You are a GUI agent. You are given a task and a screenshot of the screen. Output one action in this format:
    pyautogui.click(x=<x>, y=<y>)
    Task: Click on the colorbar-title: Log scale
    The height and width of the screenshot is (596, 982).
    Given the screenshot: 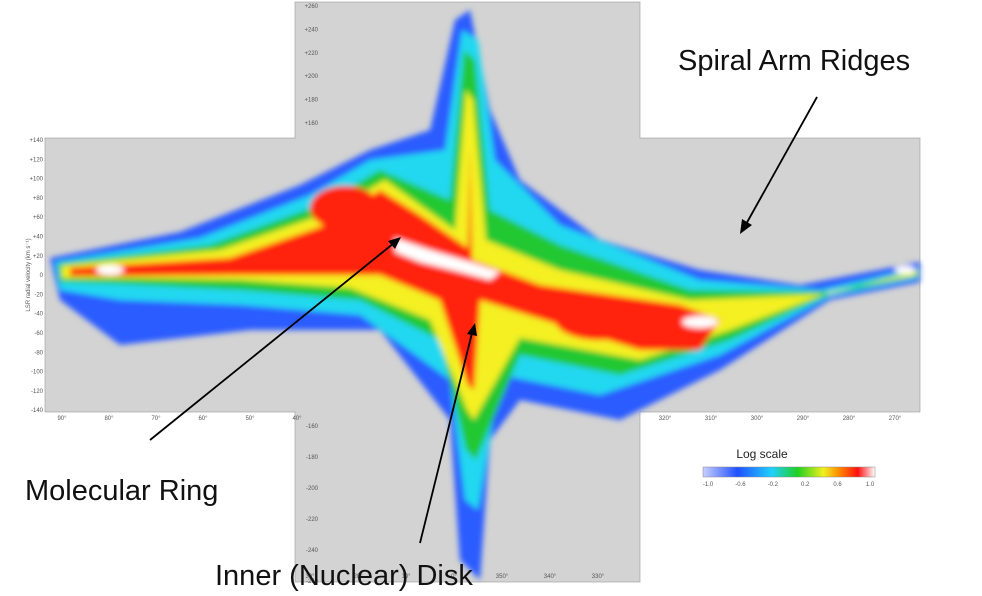 What is the action you would take?
    pyautogui.click(x=762, y=454)
    